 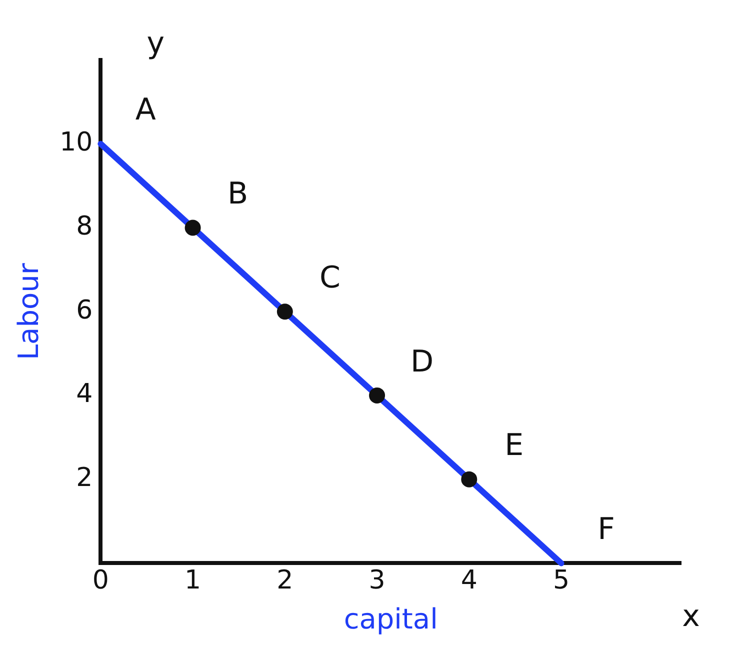 What do you see at coordinates (100, 581) in the screenshot?
I see `x-tick-label: 0` at bounding box center [100, 581].